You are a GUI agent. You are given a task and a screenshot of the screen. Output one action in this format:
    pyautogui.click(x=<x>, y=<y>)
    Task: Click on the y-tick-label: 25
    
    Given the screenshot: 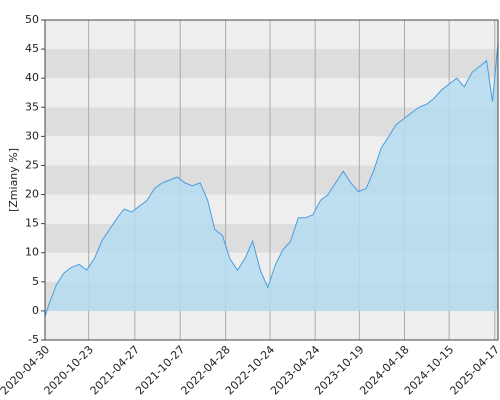 What is the action you would take?
    pyautogui.click(x=32, y=164)
    